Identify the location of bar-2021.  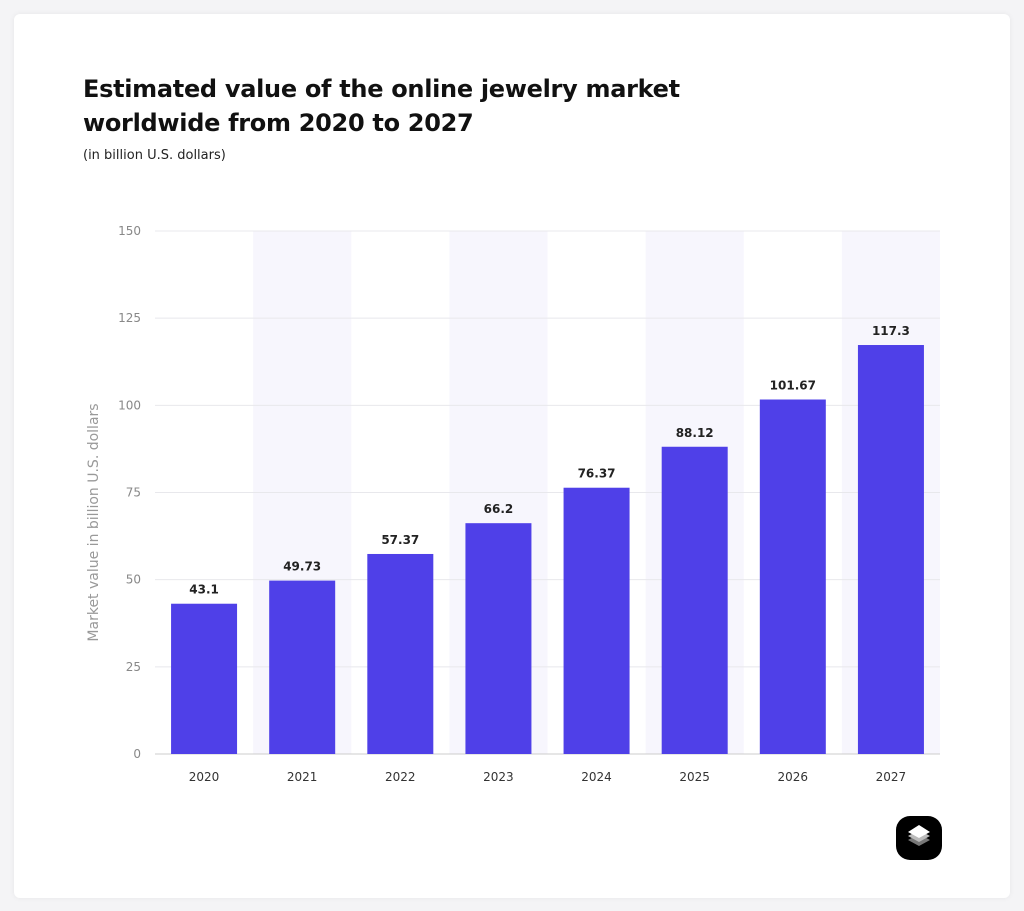
(302, 667).